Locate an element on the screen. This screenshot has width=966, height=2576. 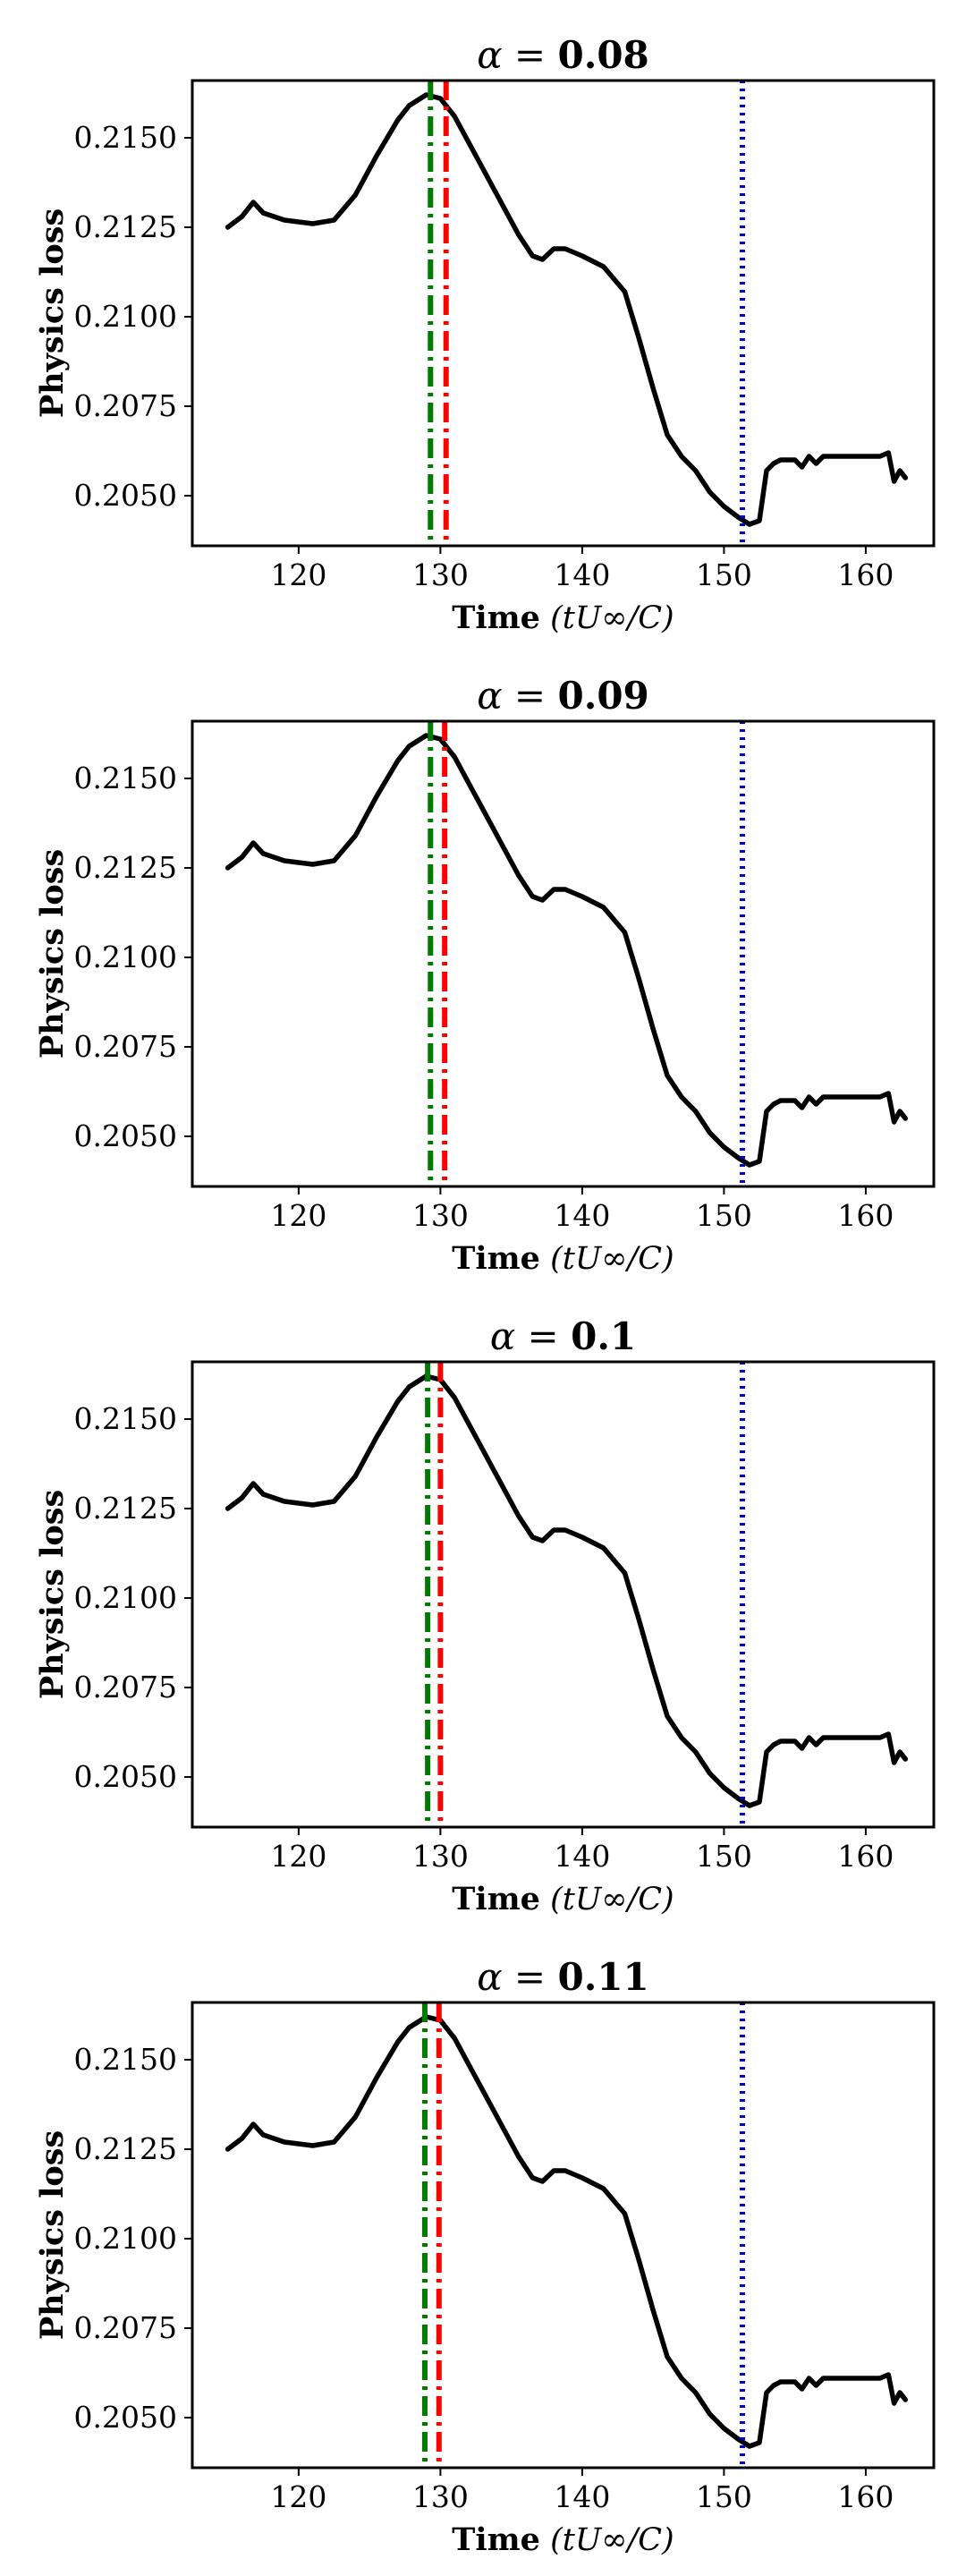
title-value: 0.11 is located at coordinates (602, 1977).